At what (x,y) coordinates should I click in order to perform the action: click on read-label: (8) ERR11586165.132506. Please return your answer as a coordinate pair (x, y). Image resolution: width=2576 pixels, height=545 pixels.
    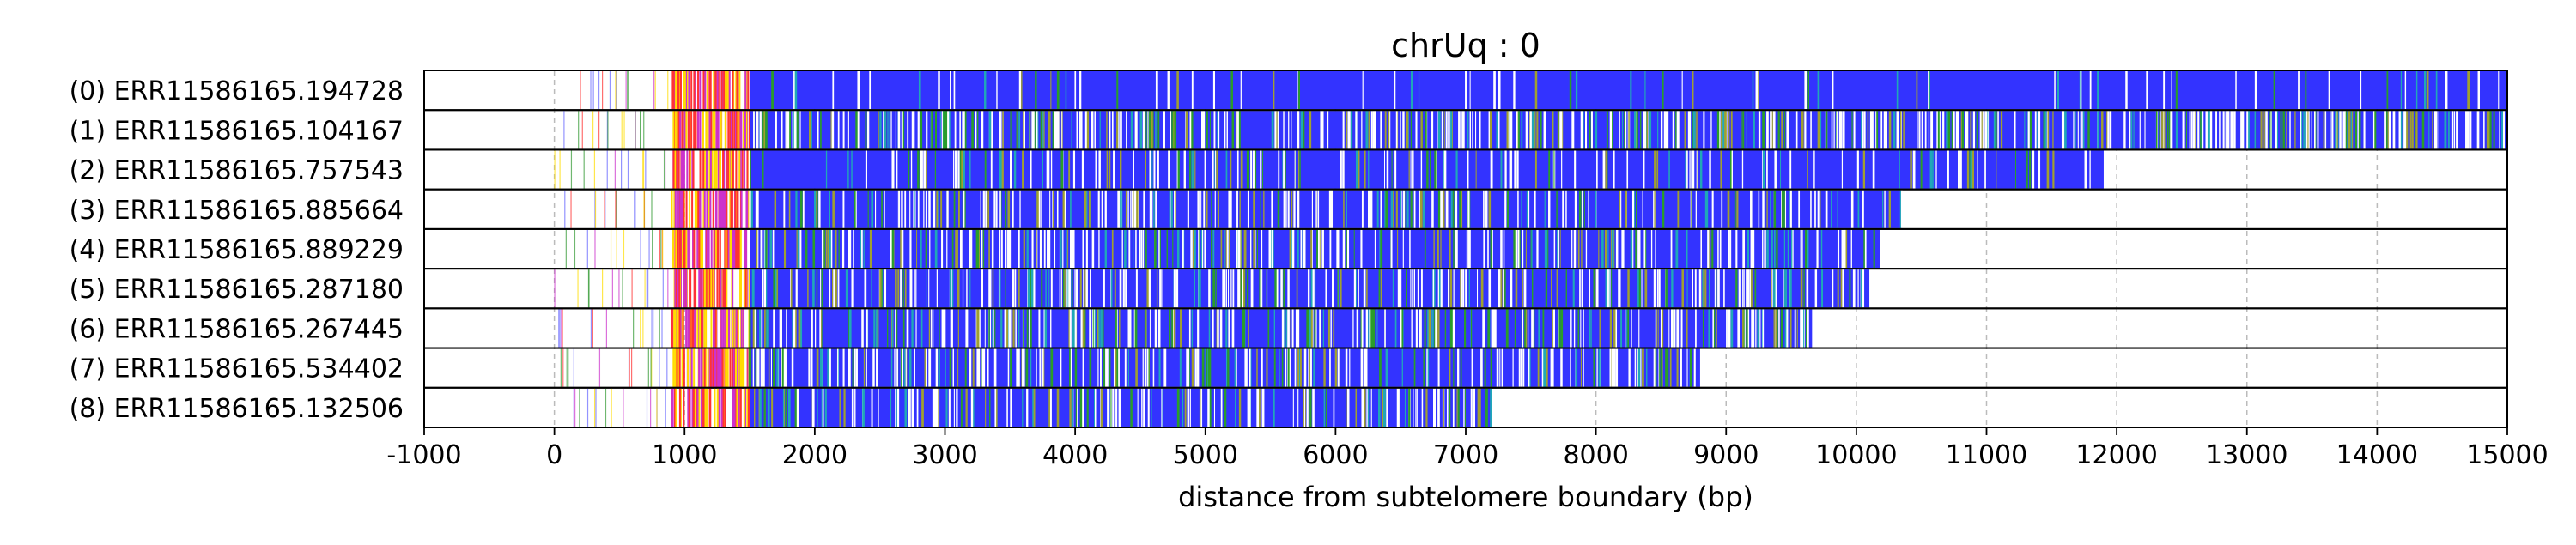
    Looking at the image, I should click on (237, 409).